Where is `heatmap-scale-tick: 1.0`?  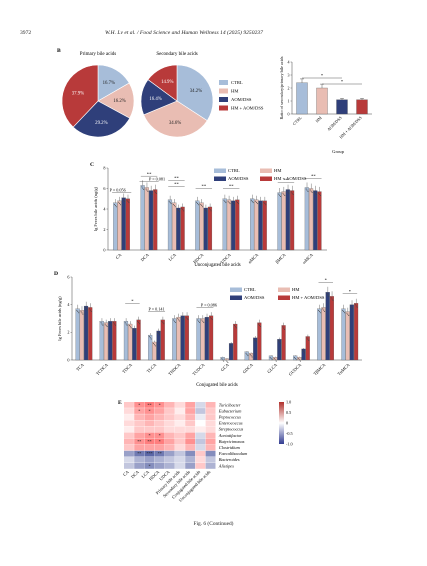
heatmap-scale-tick: 1.0 is located at coordinates (288, 402).